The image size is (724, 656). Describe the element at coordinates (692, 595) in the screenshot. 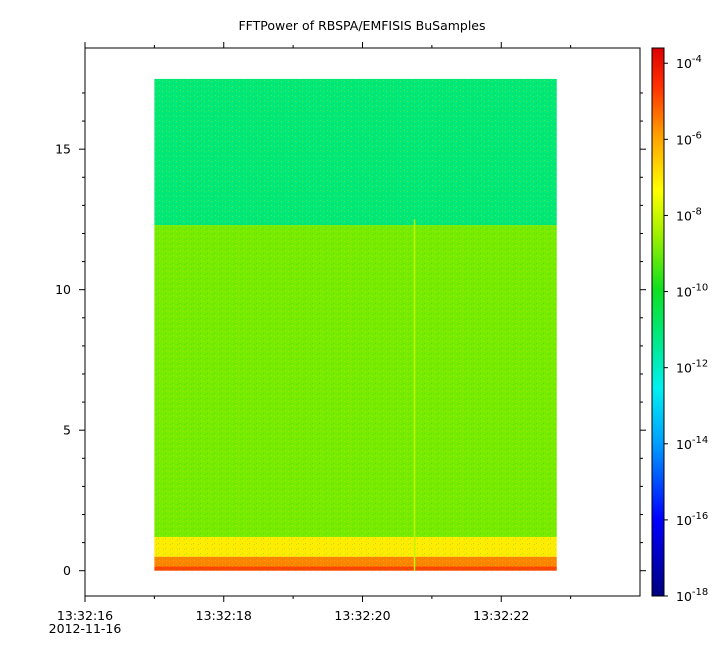

I see `colorbar-tick-label-7: 10⁻¹⁸` at that location.